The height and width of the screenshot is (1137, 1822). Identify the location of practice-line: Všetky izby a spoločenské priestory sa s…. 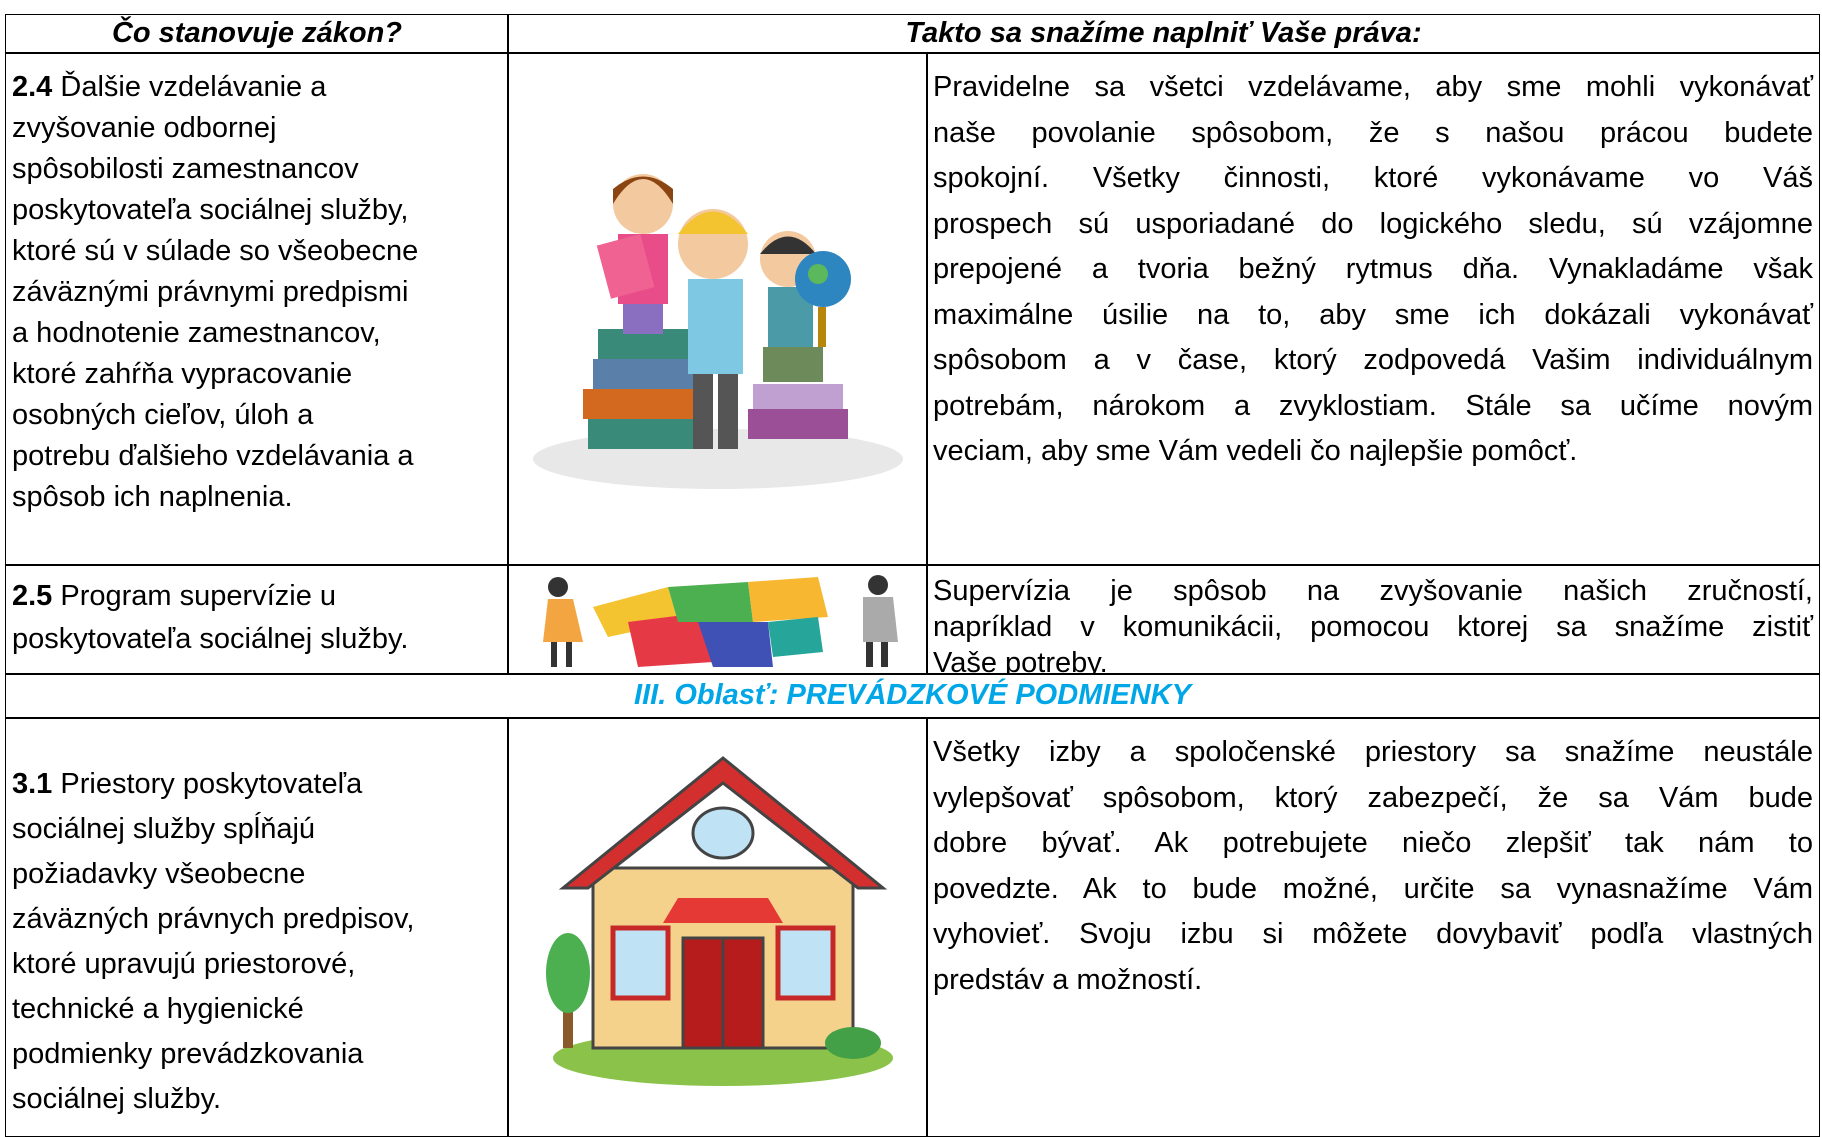
(1373, 752).